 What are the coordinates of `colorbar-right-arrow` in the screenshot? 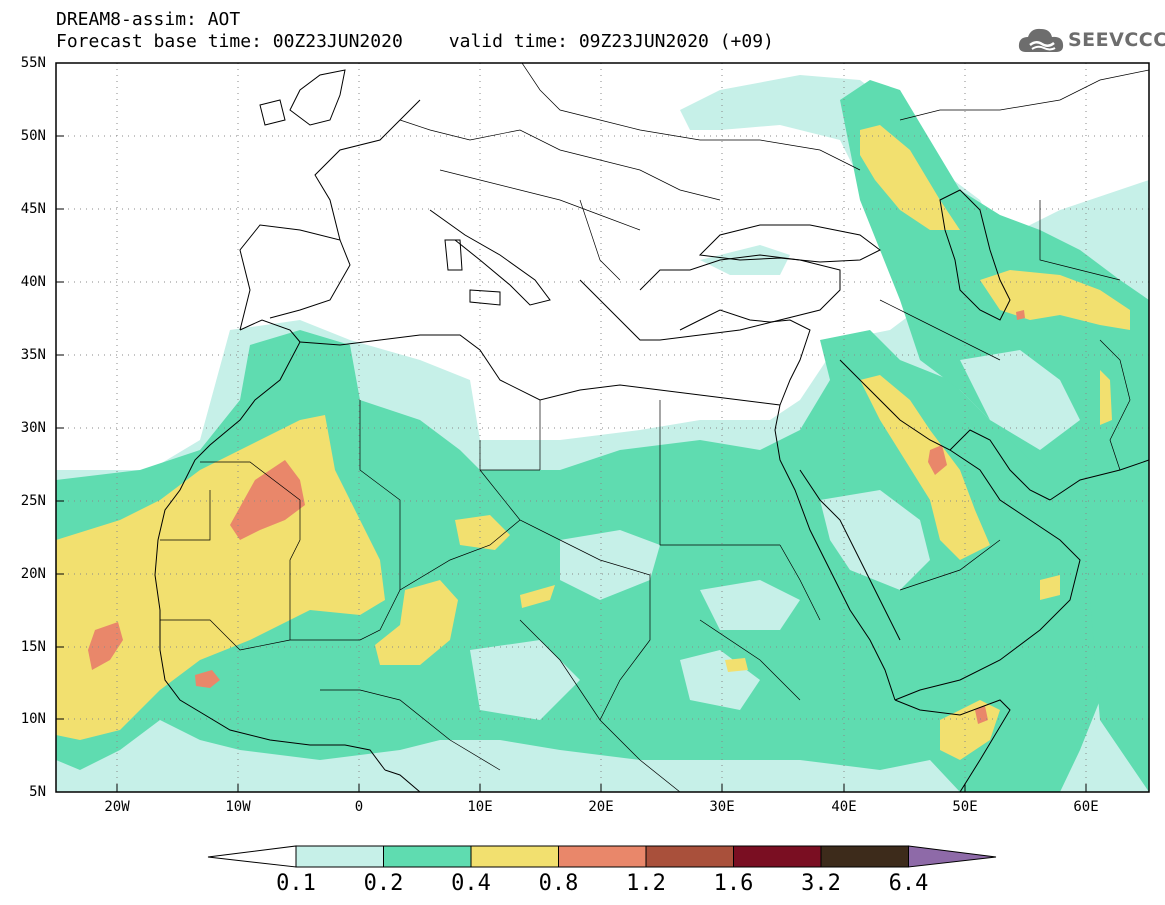 It's located at (952, 856).